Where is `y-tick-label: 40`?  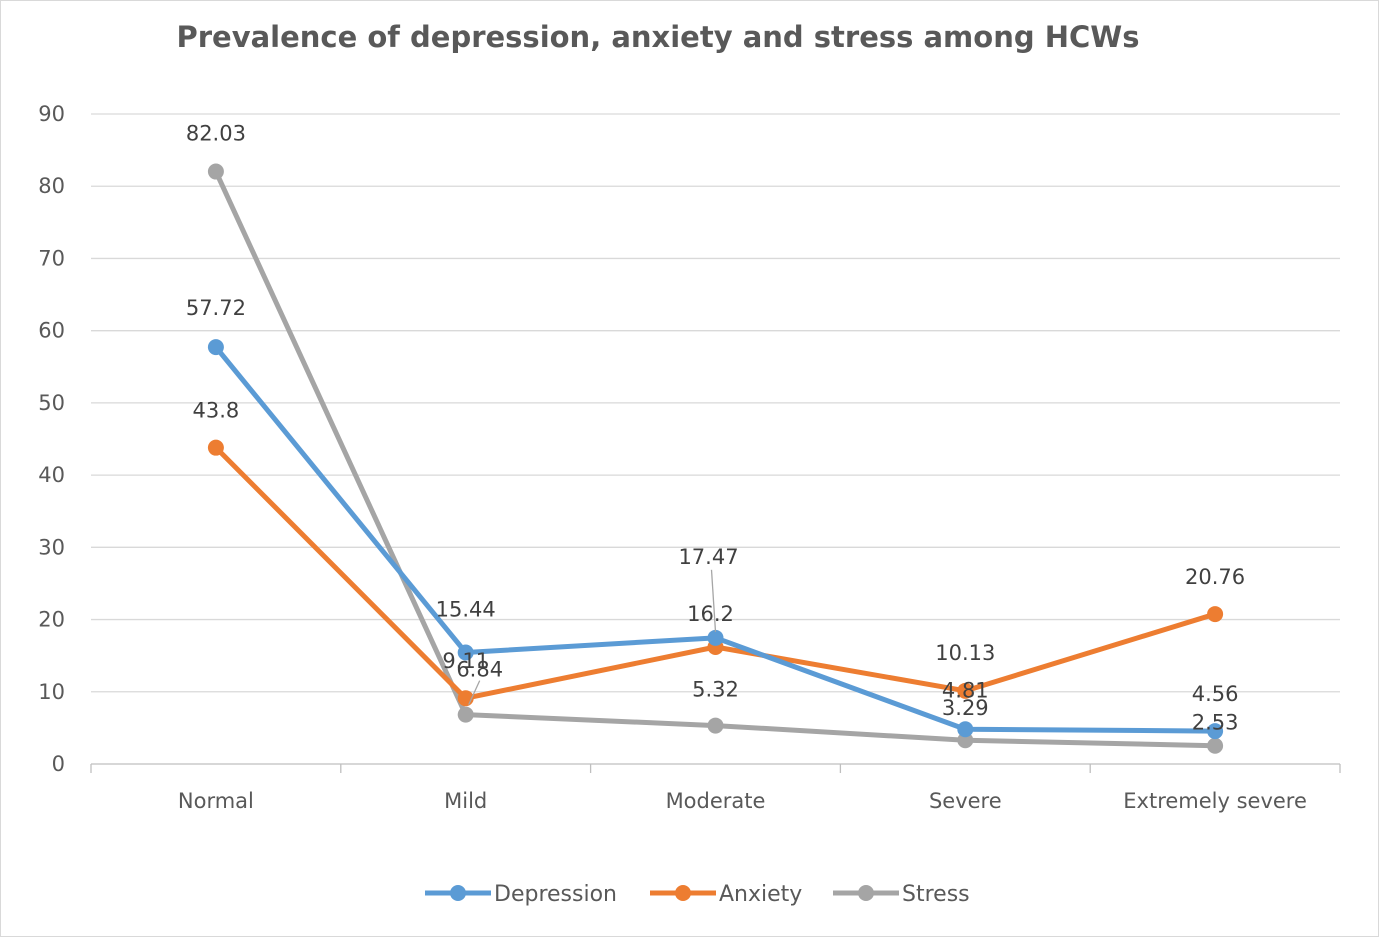 y-tick-label: 40 is located at coordinates (51, 475).